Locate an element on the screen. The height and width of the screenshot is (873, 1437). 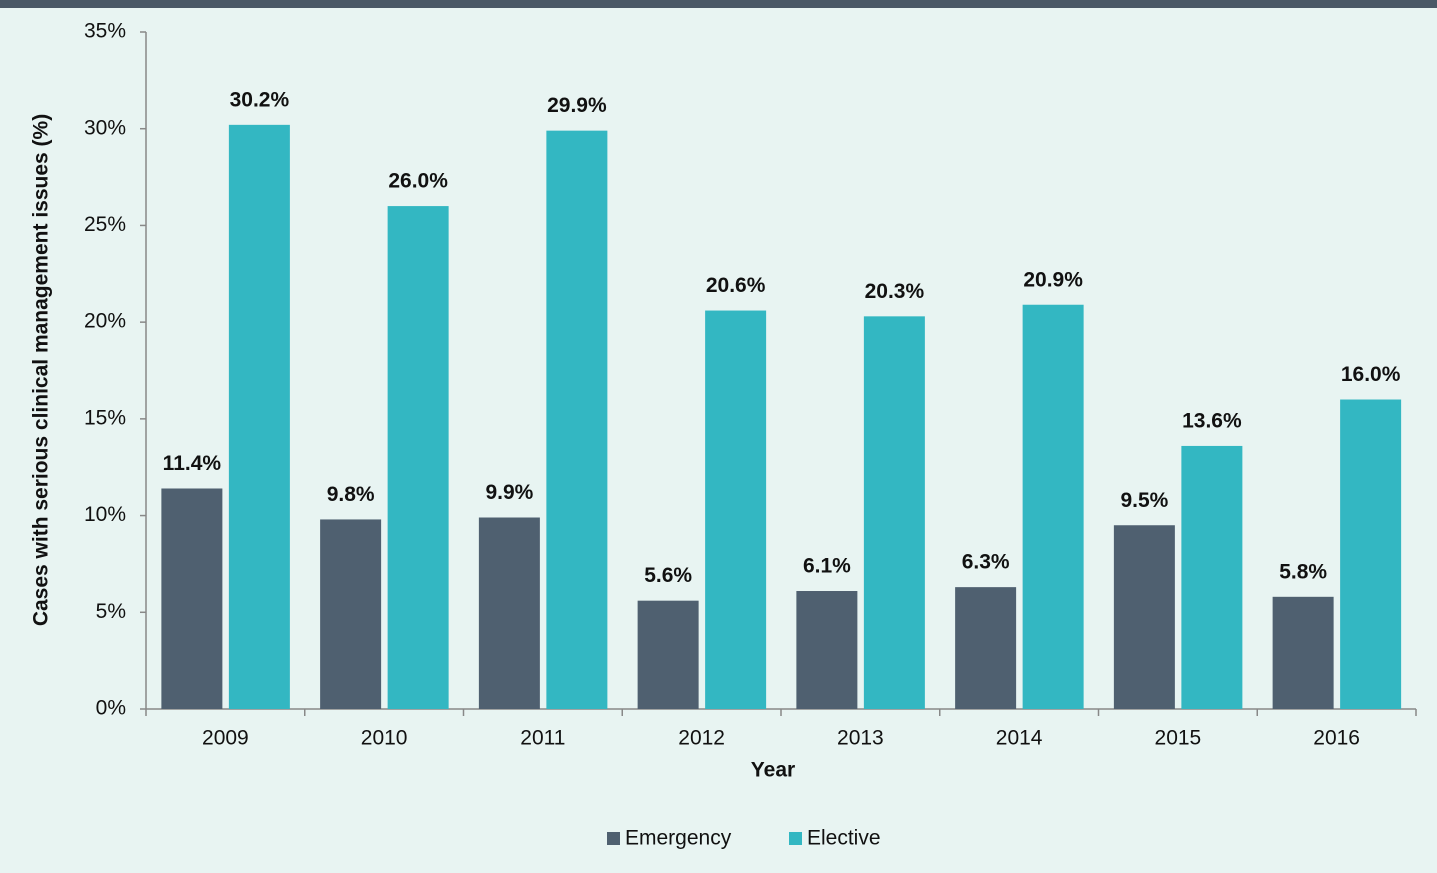
value-label: 29.9% is located at coordinates (577, 105).